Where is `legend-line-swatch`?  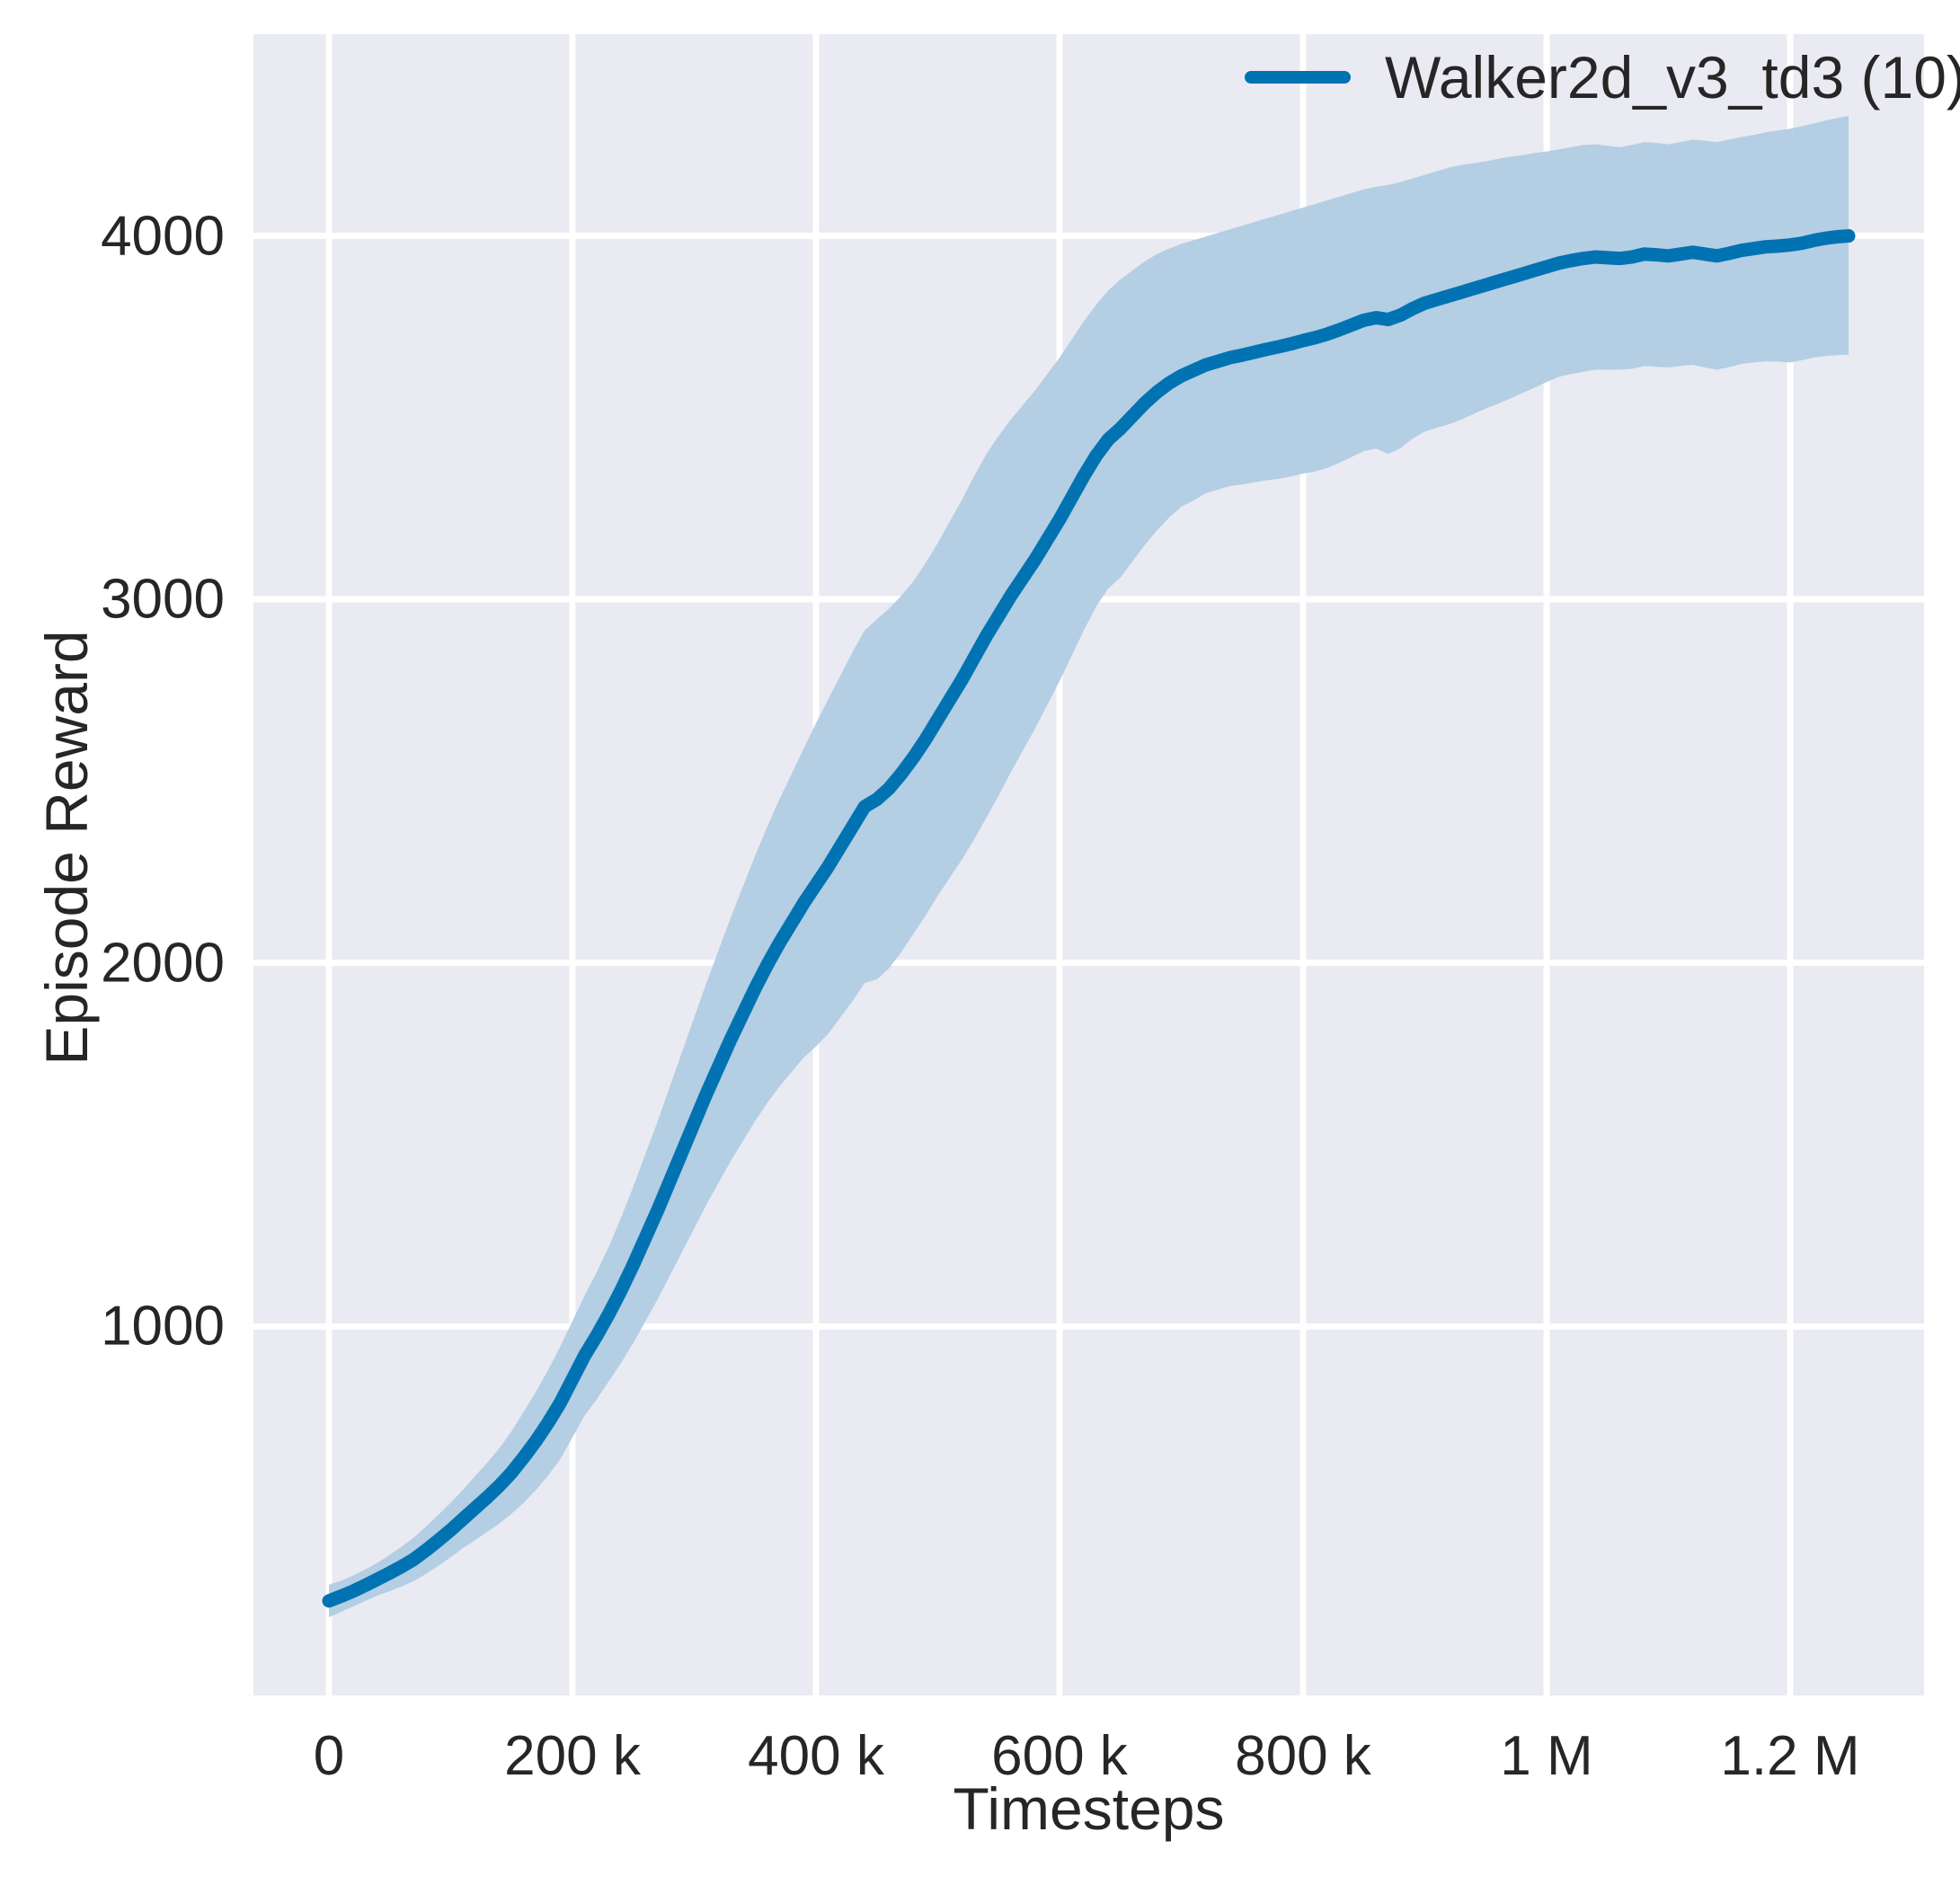 legend-line-swatch is located at coordinates (1298, 77).